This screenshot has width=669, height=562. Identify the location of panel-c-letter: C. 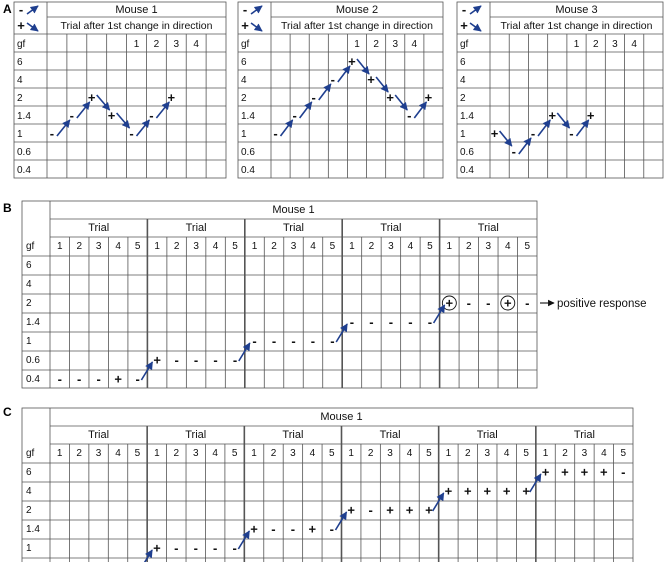
(7, 412).